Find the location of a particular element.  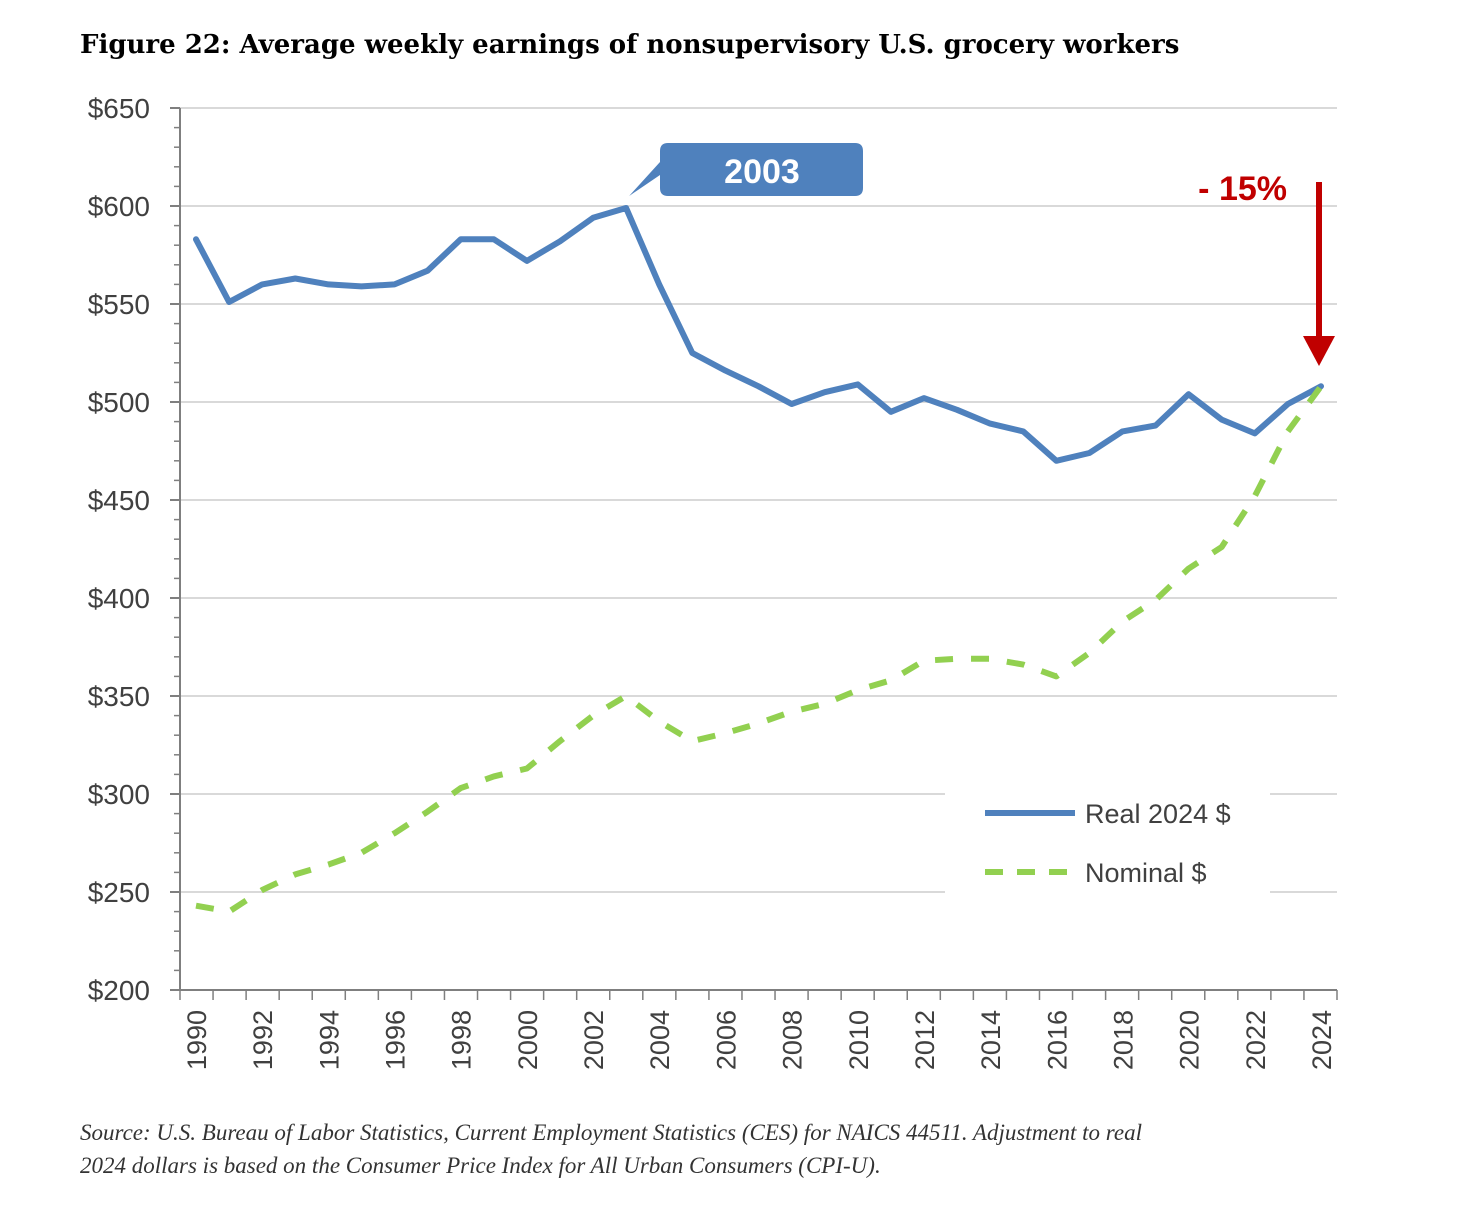

decline-percent-label: - 15% is located at coordinates (1242, 189).